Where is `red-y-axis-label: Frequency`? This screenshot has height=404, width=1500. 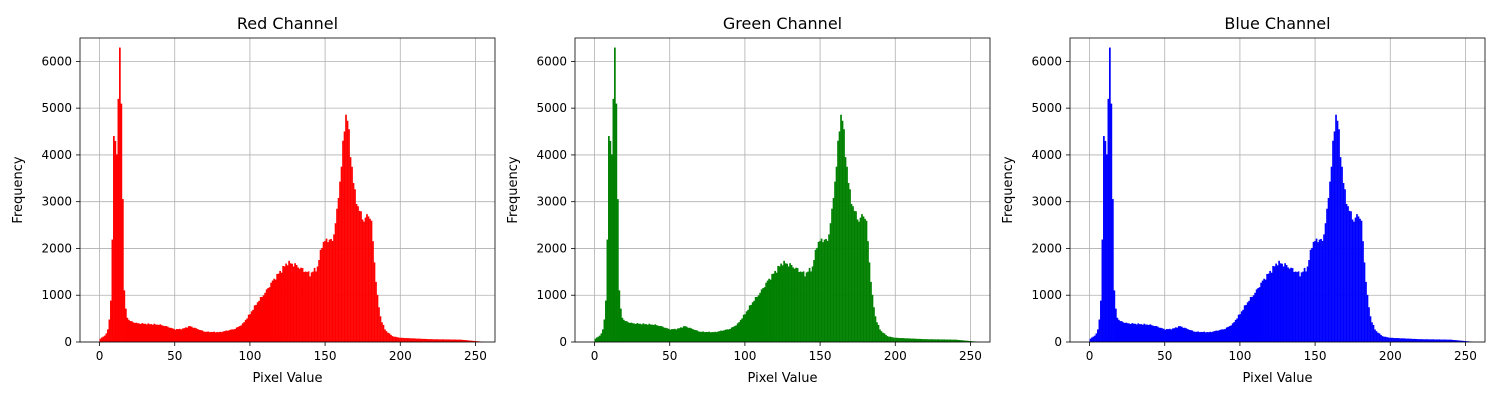 red-y-axis-label: Frequency is located at coordinates (18, 189).